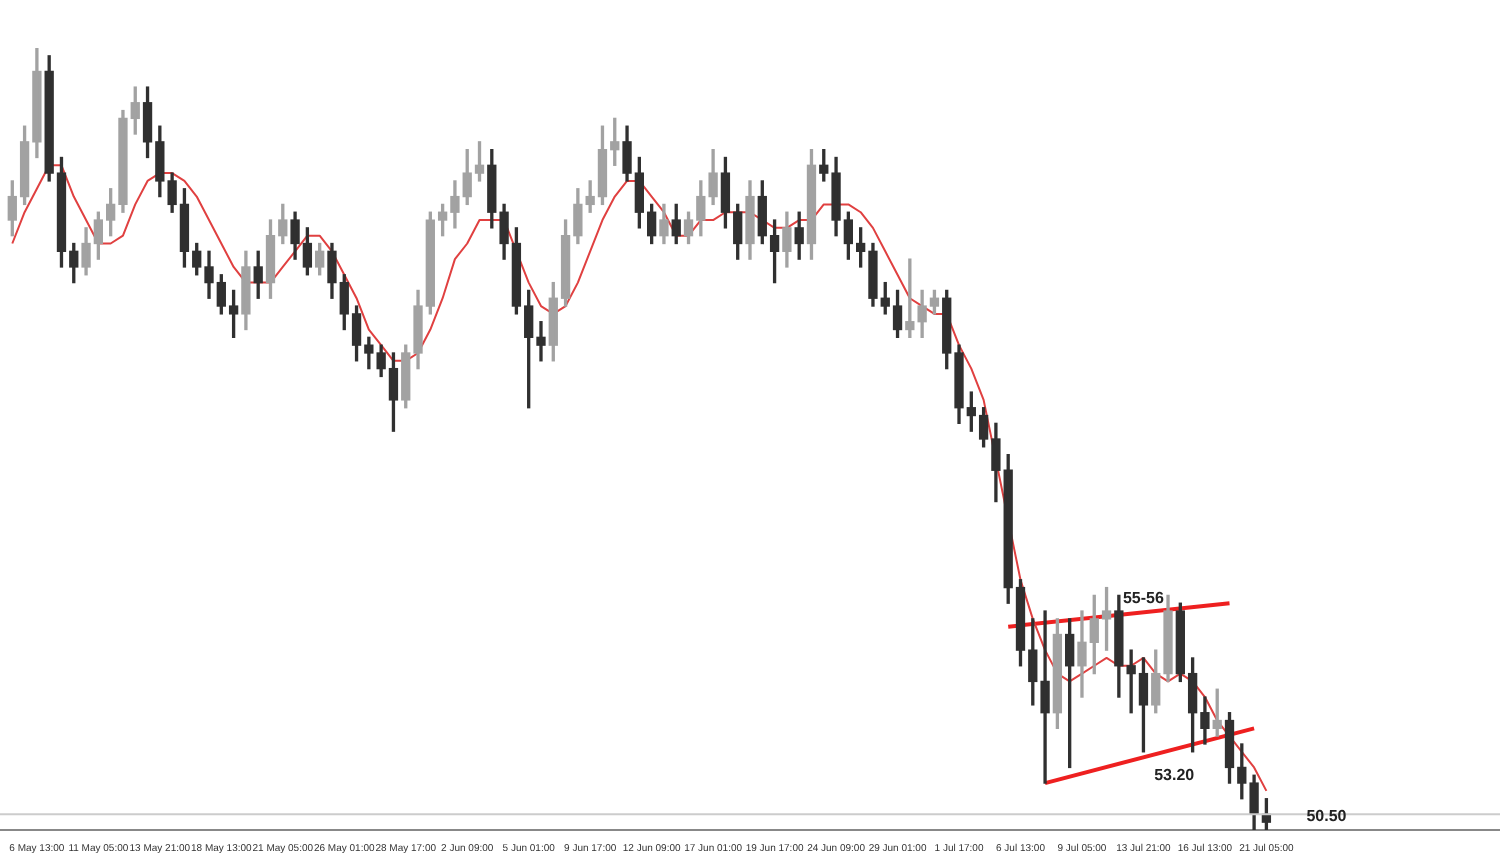  What do you see at coordinates (1143, 598) in the screenshot?
I see `series-label: 55-56` at bounding box center [1143, 598].